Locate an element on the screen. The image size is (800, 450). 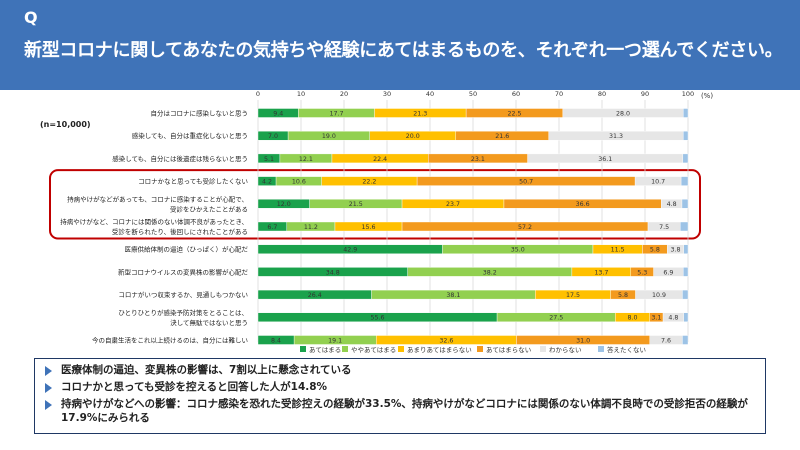
data-label: 3.8 is located at coordinates (676, 250).